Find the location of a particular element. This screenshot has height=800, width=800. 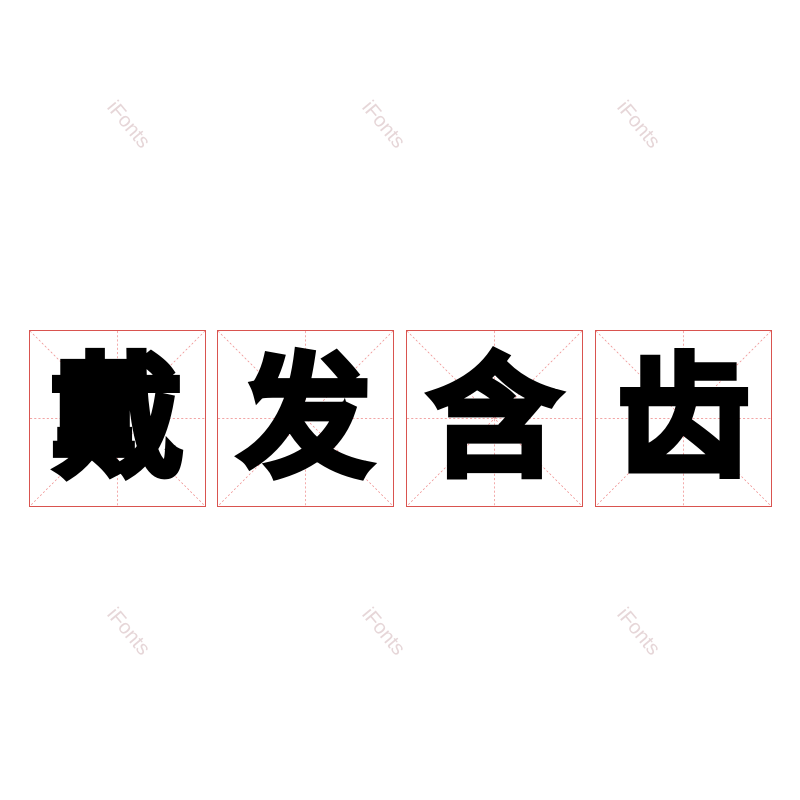

mi-grid-box: 齿 is located at coordinates (683, 418).